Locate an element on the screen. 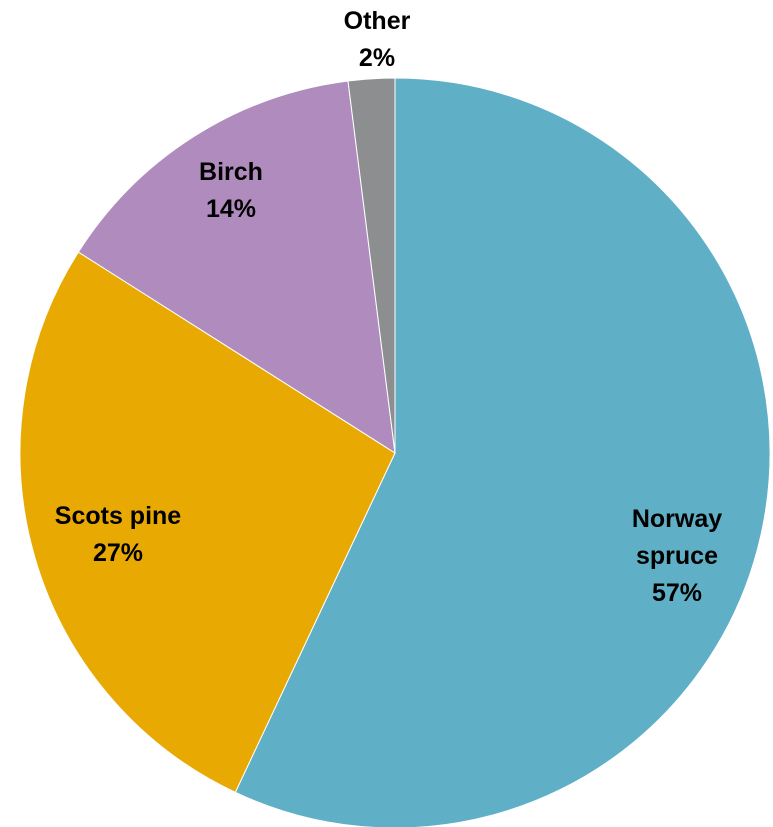  slice-name-label: Other is located at coordinates (377, 21).